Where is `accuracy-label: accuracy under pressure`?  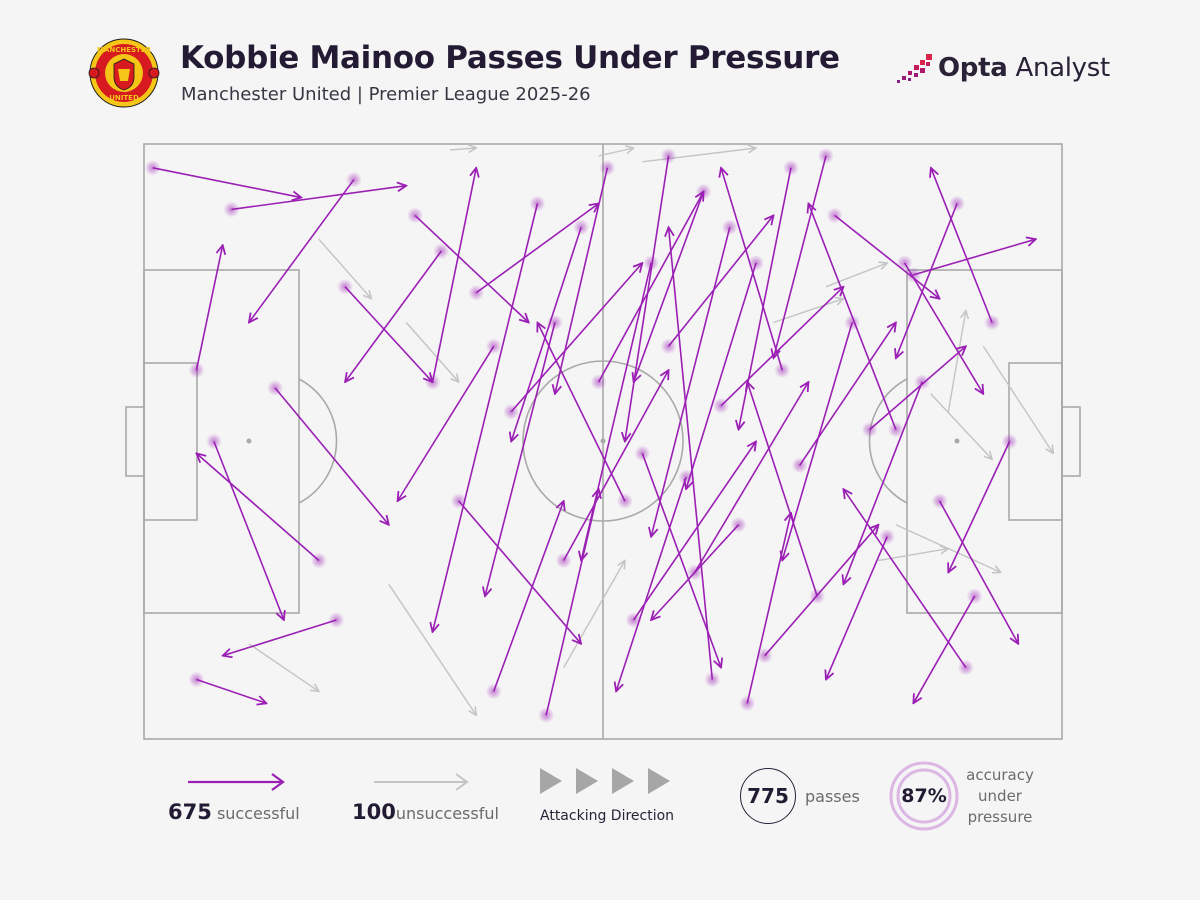
accuracy-label: accuracy under pressure is located at coordinates (1000, 796).